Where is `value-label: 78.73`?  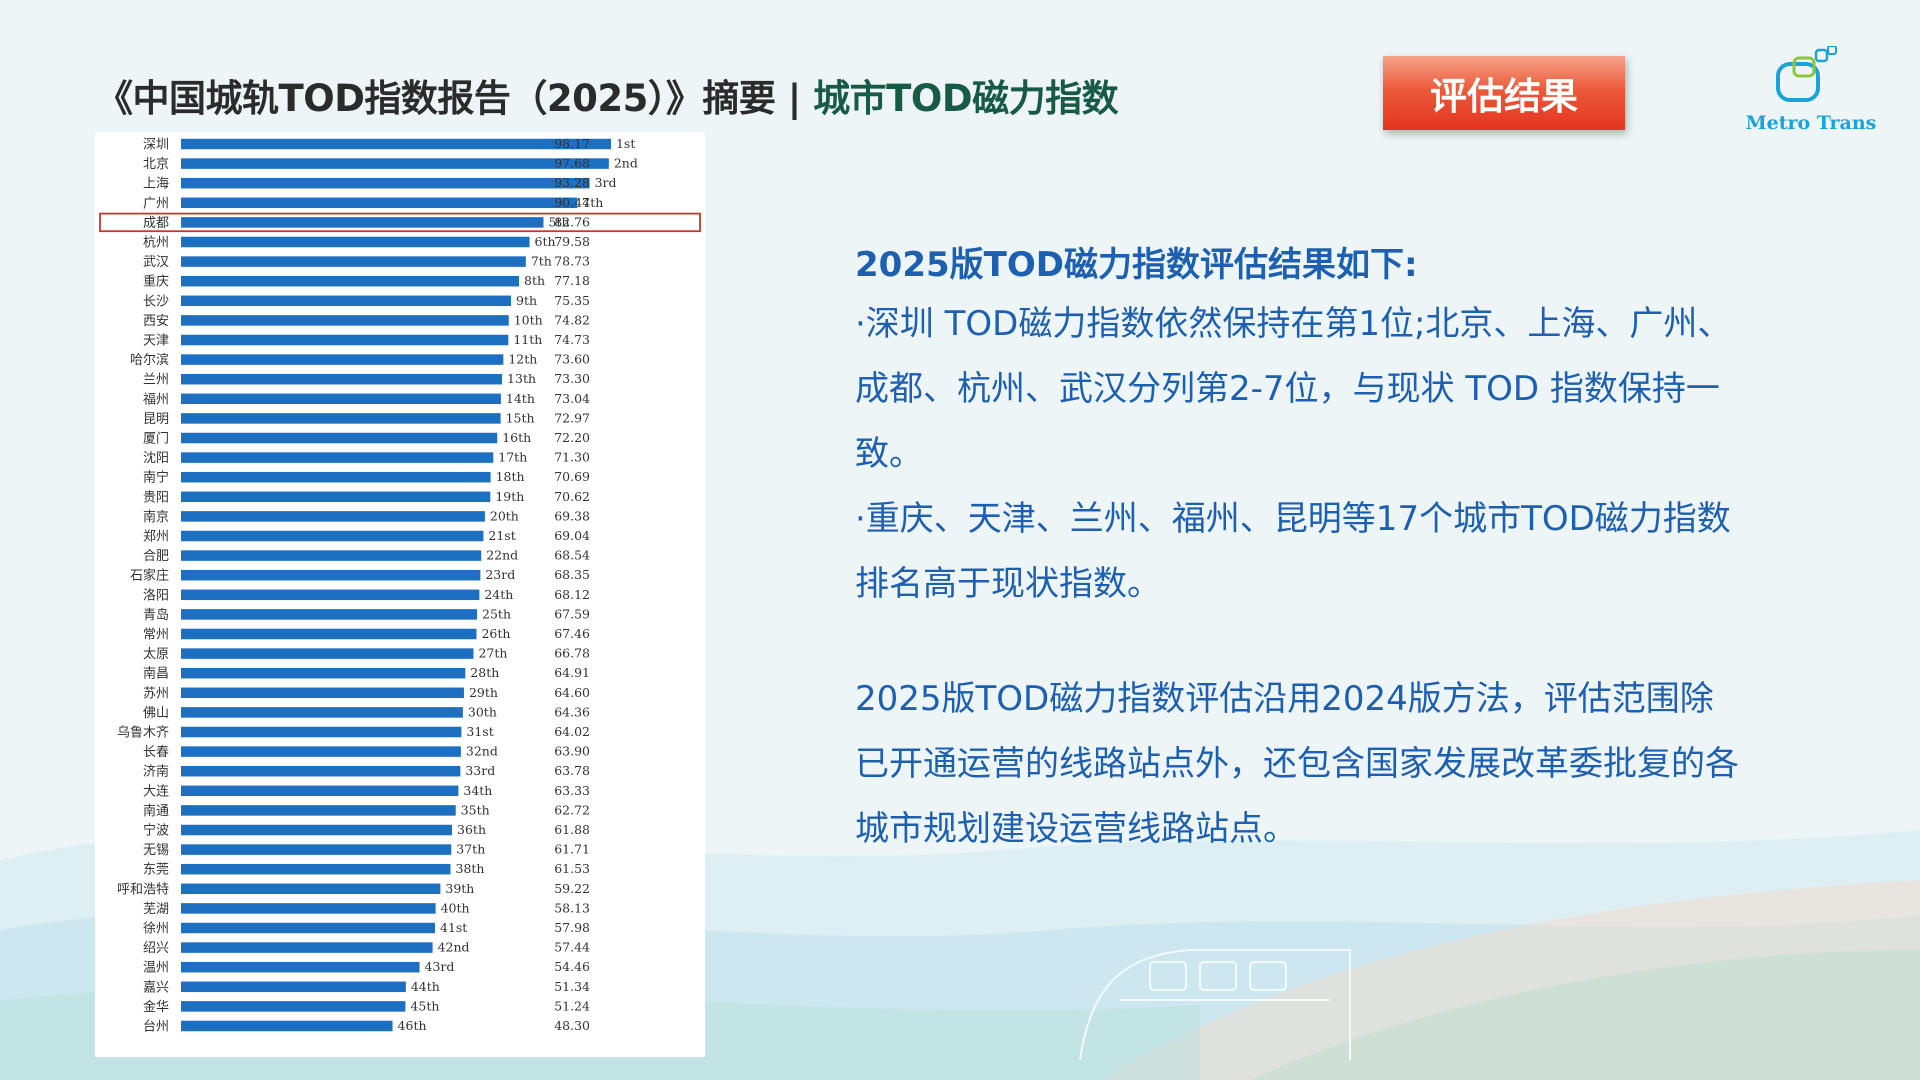
value-label: 78.73 is located at coordinates (572, 261).